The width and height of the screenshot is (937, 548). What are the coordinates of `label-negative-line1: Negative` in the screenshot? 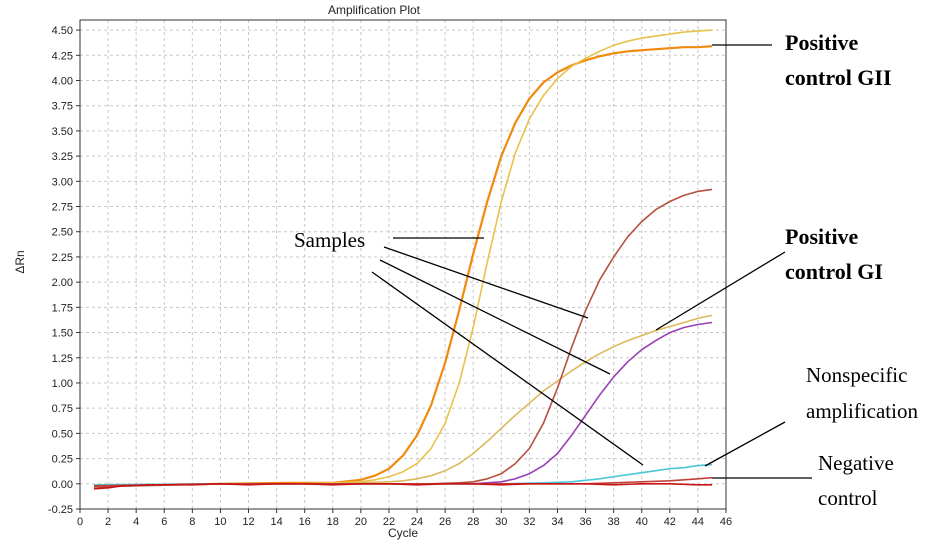 It's located at (856, 463).